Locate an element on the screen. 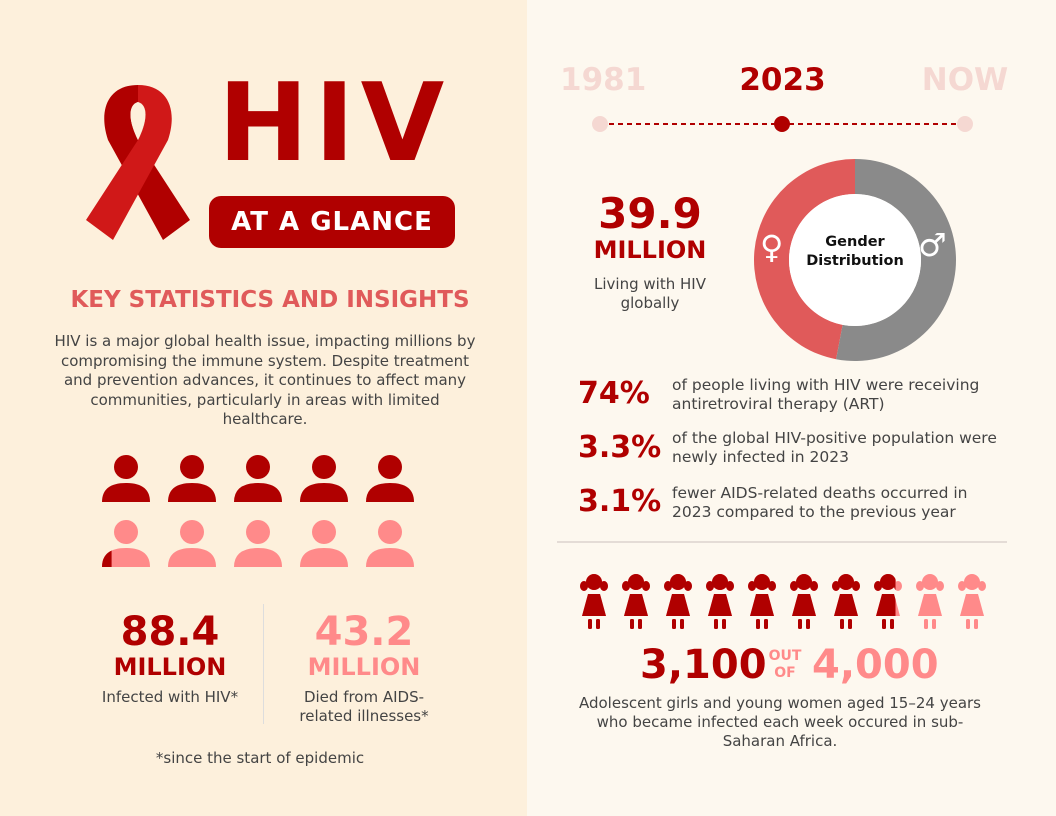 This screenshot has width=1056, height=816. donut-slice-male is located at coordinates (896, 260).